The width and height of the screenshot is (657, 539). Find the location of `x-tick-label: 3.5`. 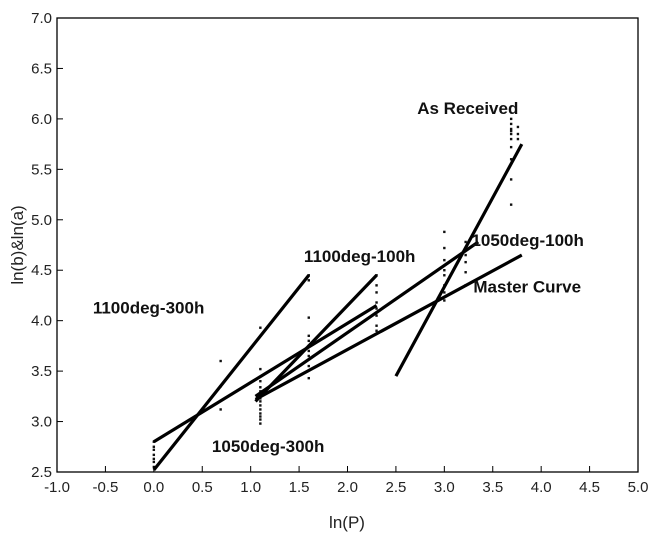

x-tick-label: 3.5 is located at coordinates (492, 487).